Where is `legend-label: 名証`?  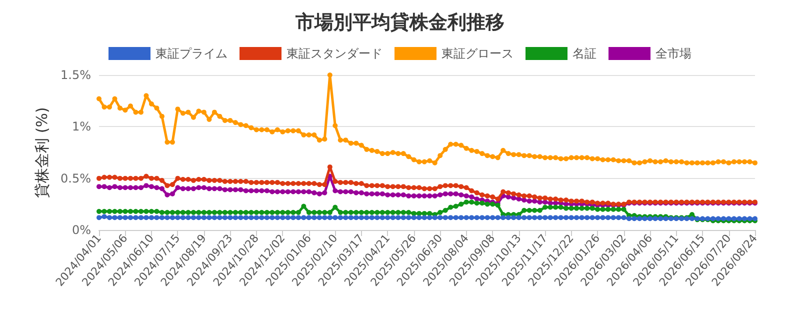 legend-label: 名証 is located at coordinates (584, 53).